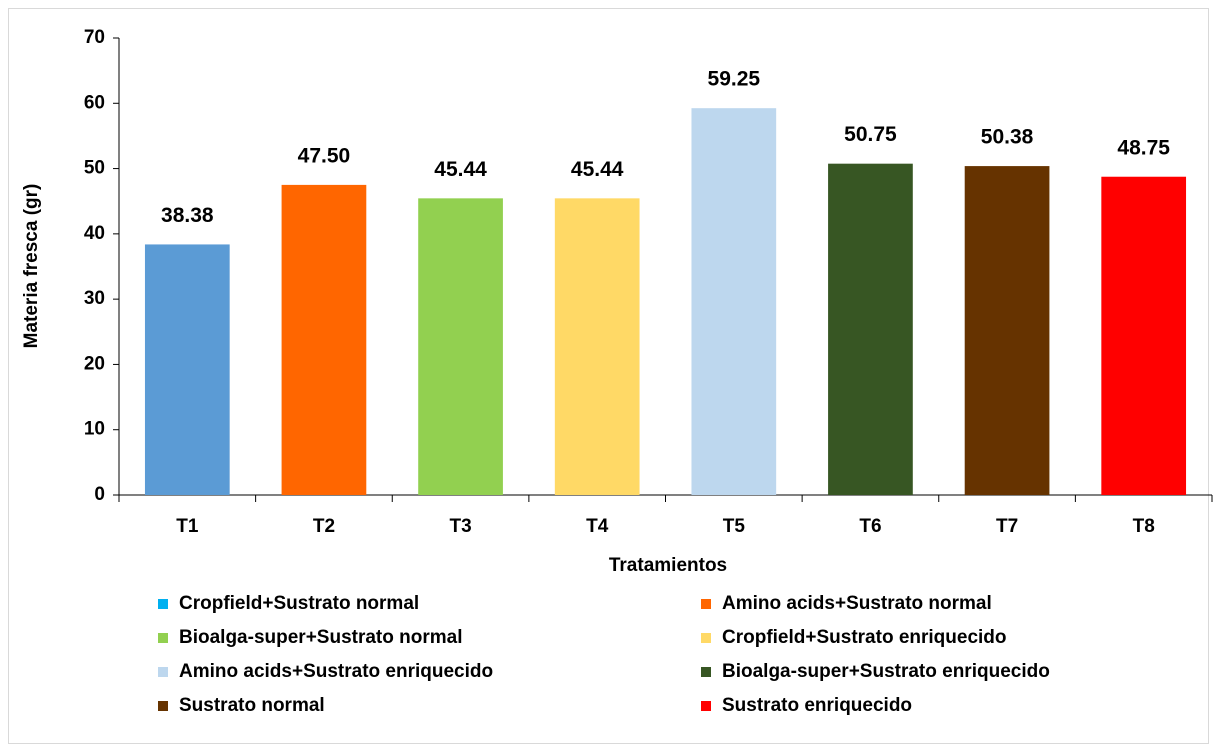 The width and height of the screenshot is (1214, 749). I want to click on legend-label: Sustrato enriquecido, so click(817, 705).